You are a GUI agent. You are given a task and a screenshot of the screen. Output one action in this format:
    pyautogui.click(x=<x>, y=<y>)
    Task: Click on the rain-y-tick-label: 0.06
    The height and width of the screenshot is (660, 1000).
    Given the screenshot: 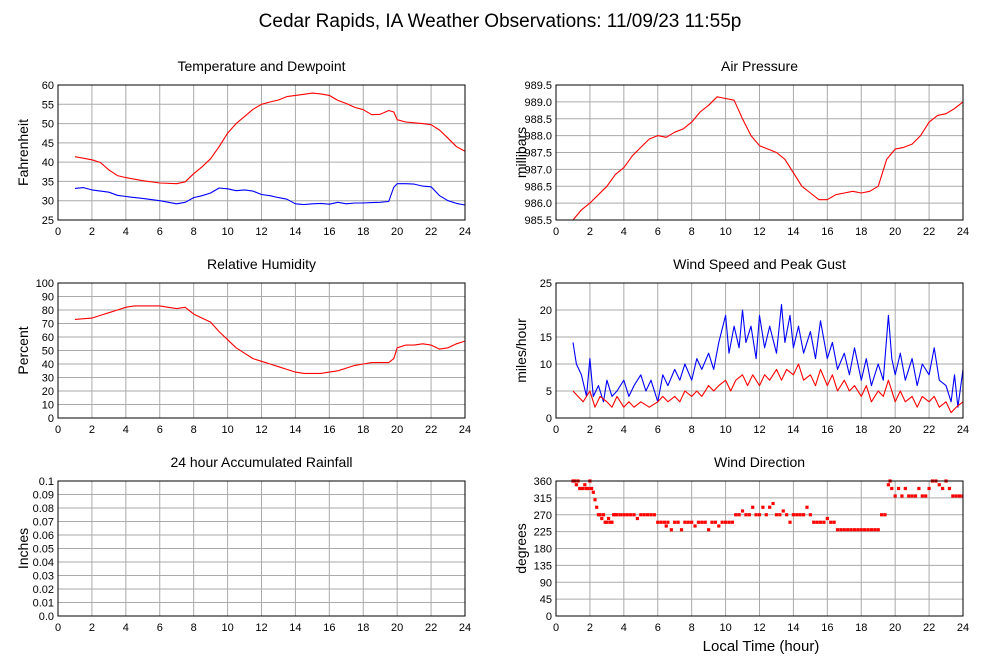 What is the action you would take?
    pyautogui.click(x=43, y=536)
    